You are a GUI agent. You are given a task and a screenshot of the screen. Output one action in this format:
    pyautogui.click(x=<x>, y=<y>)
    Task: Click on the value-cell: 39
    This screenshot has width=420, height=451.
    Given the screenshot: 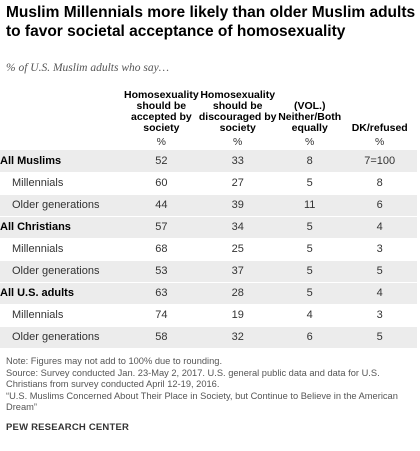 What is the action you would take?
    pyautogui.click(x=237, y=205)
    